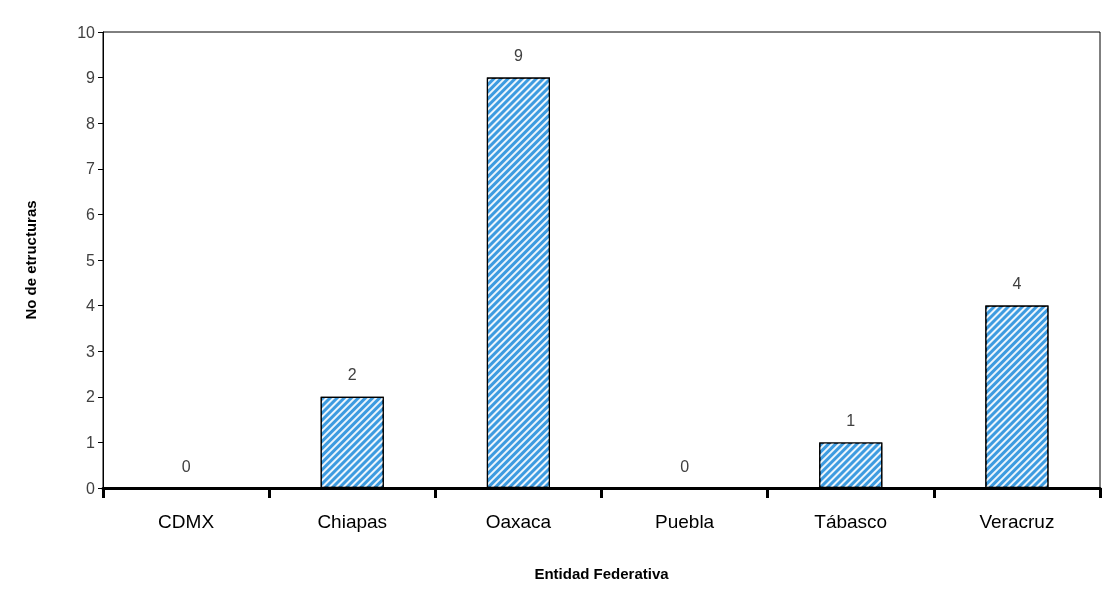 This screenshot has width=1113, height=601. What do you see at coordinates (1017, 284) in the screenshot?
I see `data-label: 4` at bounding box center [1017, 284].